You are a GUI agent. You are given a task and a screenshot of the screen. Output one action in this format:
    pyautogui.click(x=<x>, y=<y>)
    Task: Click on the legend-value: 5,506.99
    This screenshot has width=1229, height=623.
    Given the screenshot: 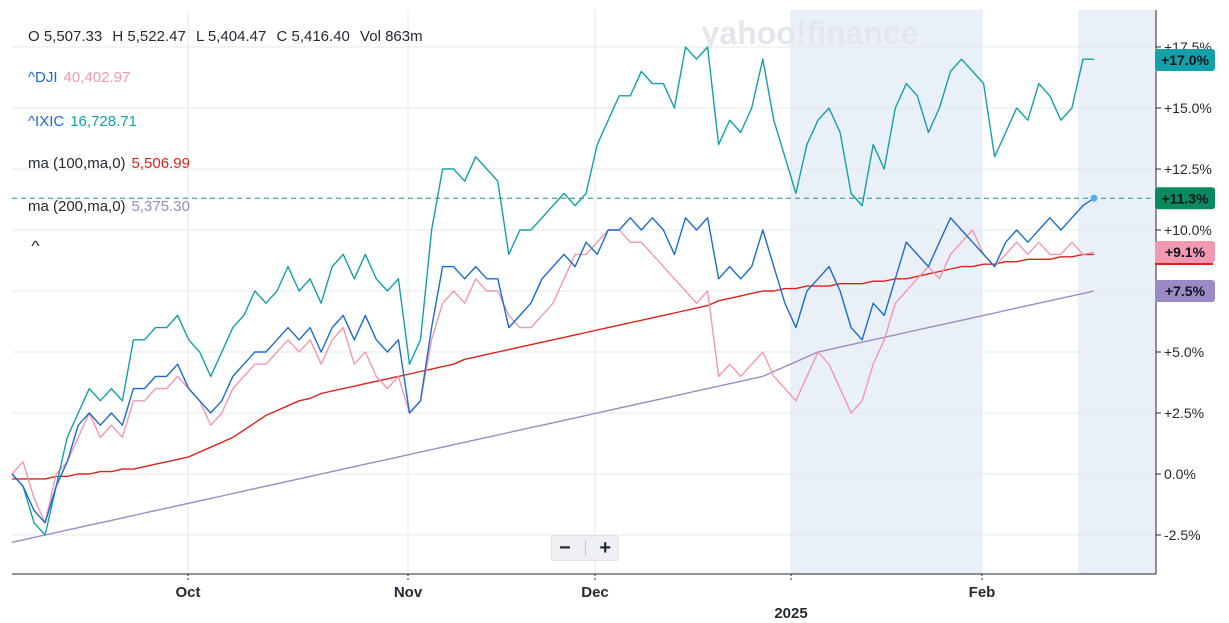 What is the action you would take?
    pyautogui.click(x=160, y=163)
    